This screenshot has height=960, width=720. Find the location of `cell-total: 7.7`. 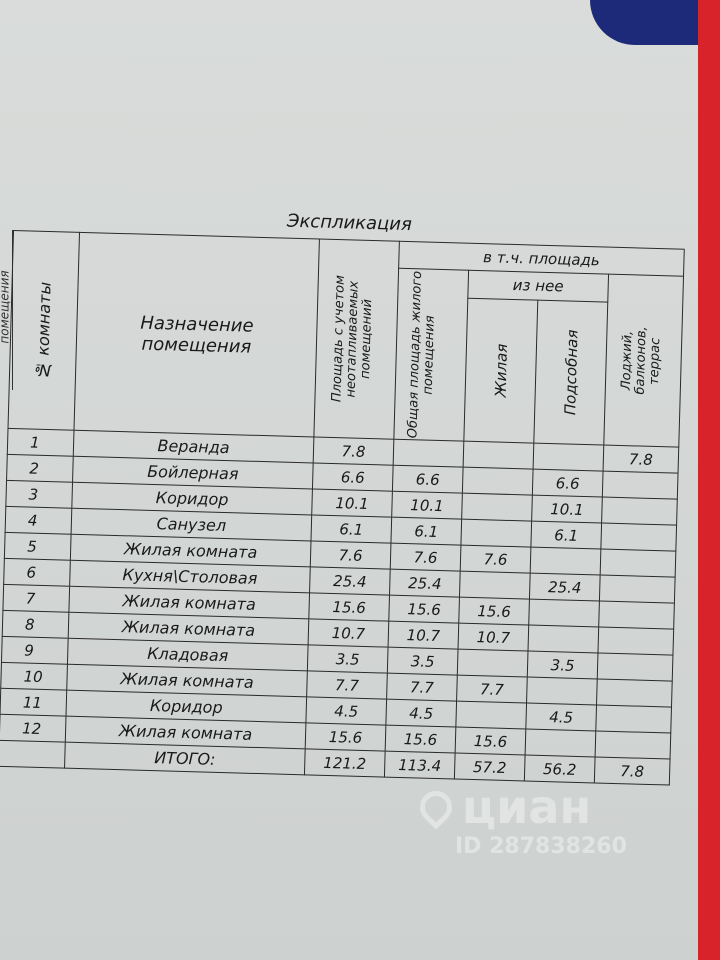

cell-total: 7.7 is located at coordinates (422, 687).